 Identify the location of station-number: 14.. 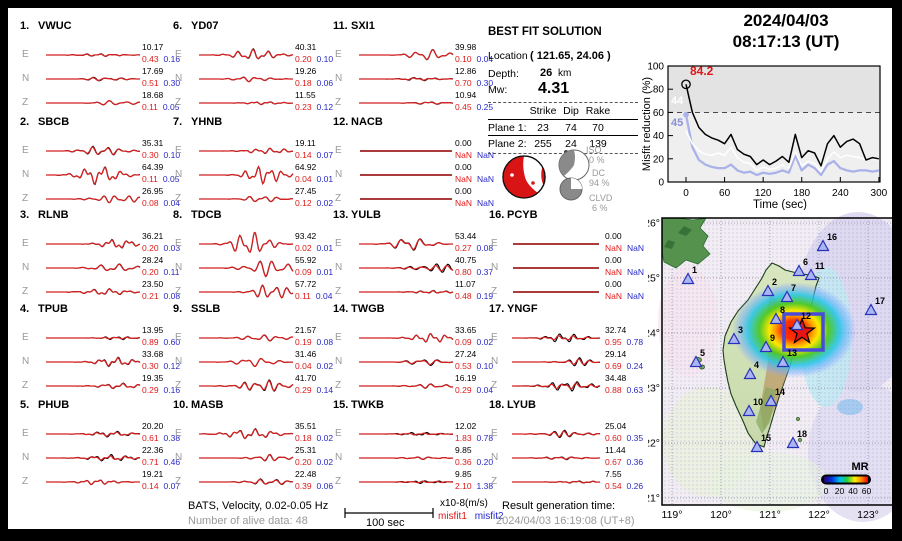
(341, 309).